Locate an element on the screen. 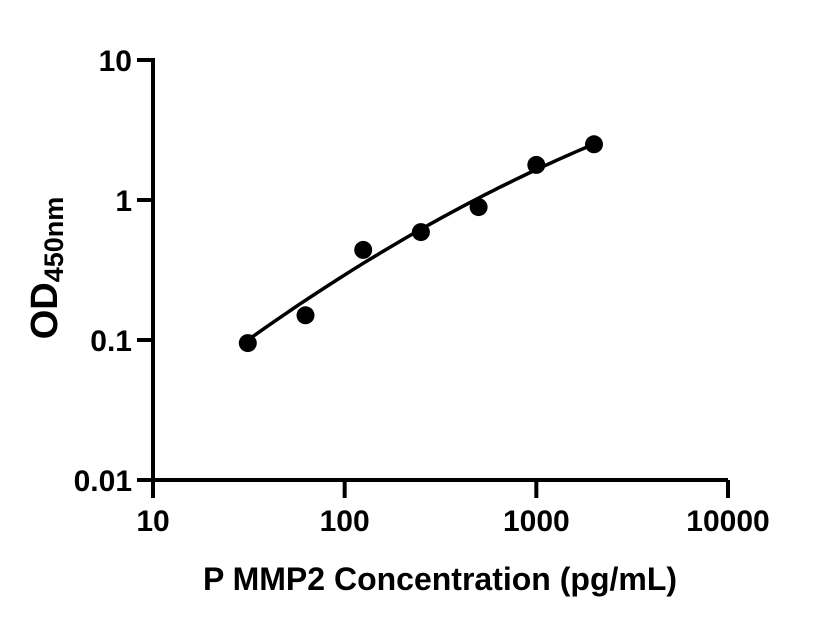 The image size is (816, 640). y-tick-label: 10 is located at coordinates (115, 61).